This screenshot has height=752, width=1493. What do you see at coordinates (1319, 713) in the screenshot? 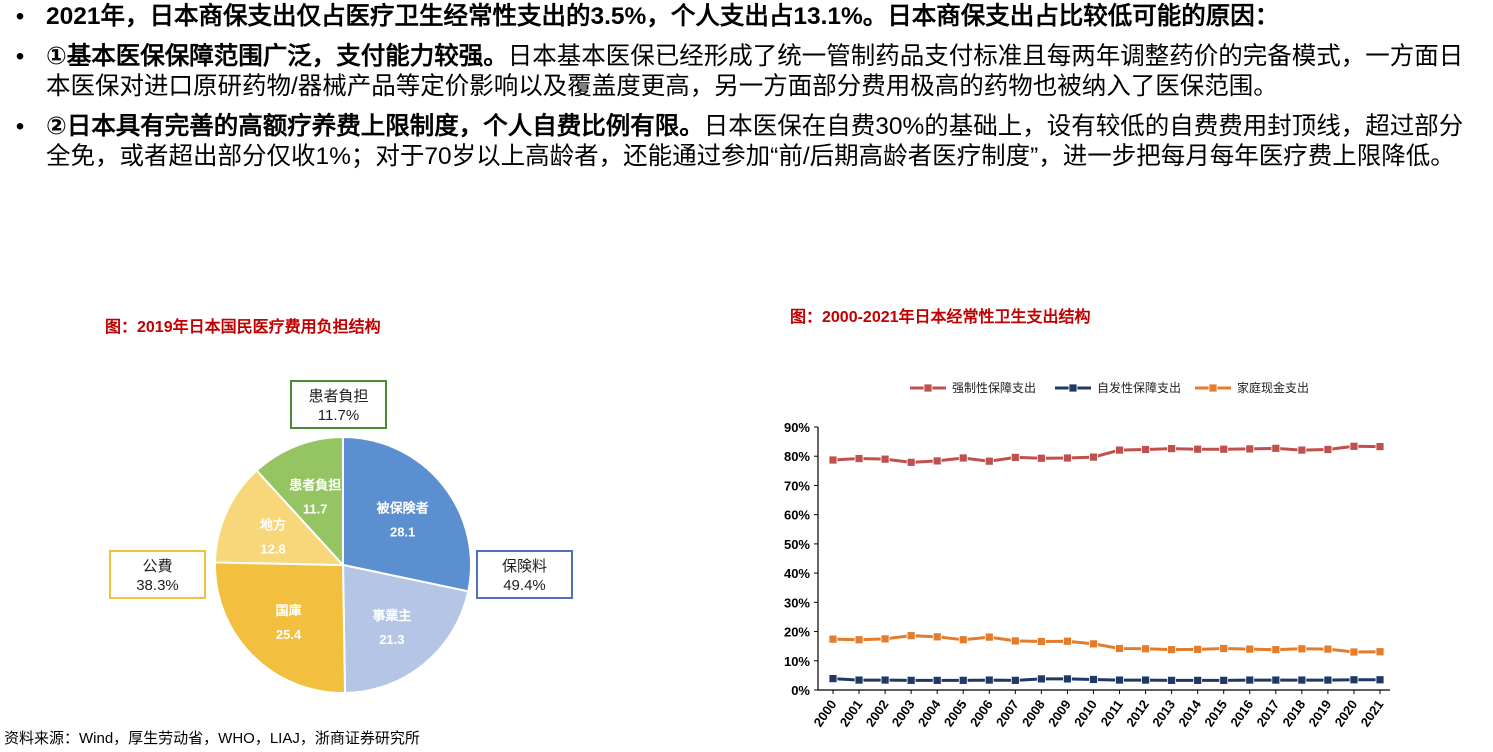
I see `x-tick-label: 2019` at bounding box center [1319, 713].